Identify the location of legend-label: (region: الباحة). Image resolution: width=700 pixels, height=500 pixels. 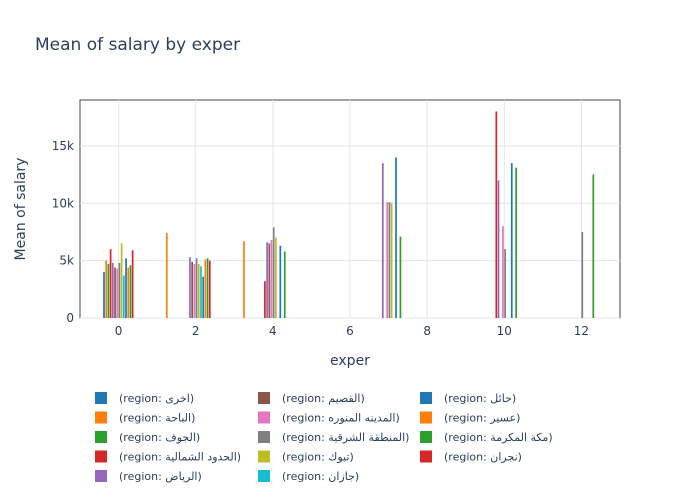
(157, 418).